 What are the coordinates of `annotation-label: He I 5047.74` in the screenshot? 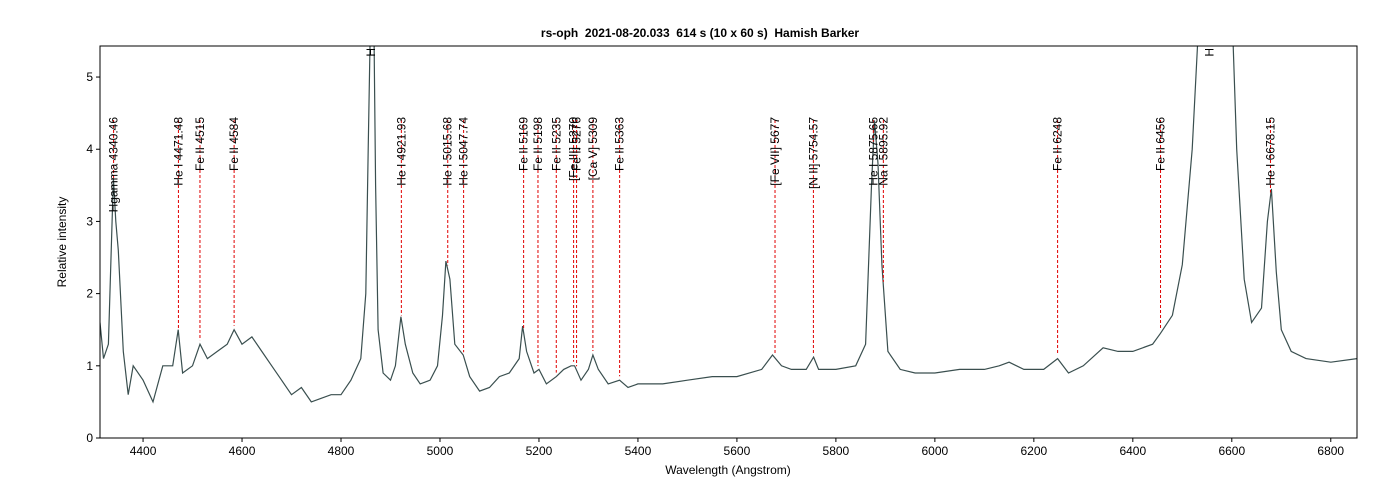 It's located at (464, 151).